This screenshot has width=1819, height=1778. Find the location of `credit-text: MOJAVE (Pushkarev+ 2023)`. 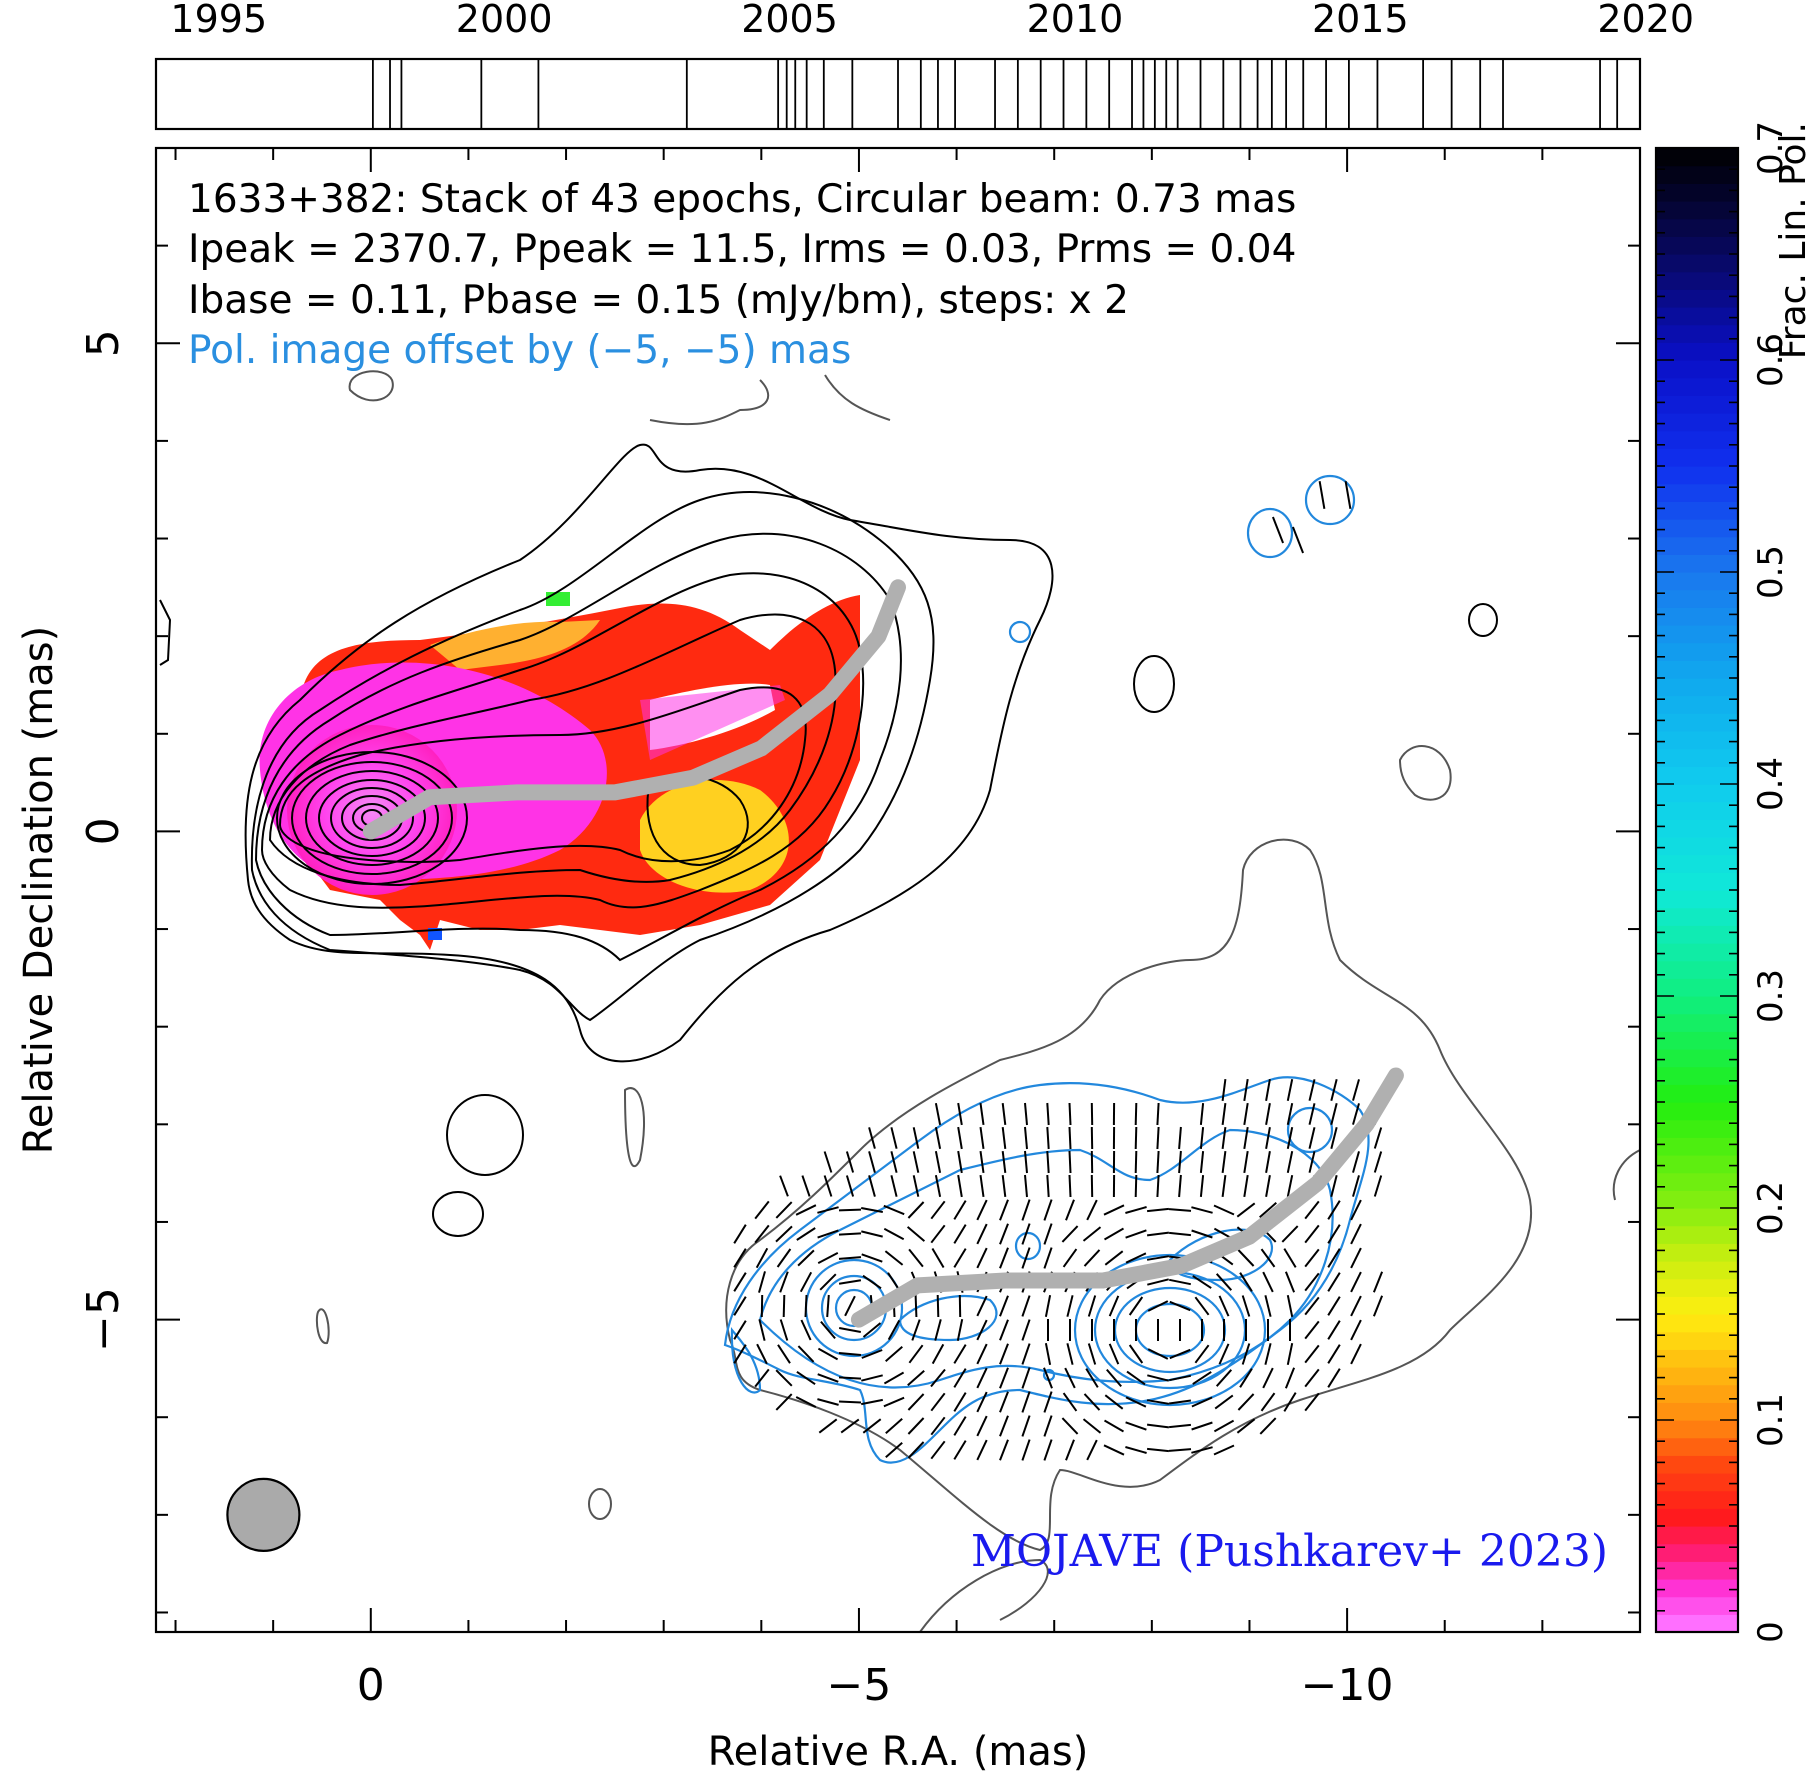

credit-text: MOJAVE (Pushkarev+ 2023) is located at coordinates (1289, 1551).